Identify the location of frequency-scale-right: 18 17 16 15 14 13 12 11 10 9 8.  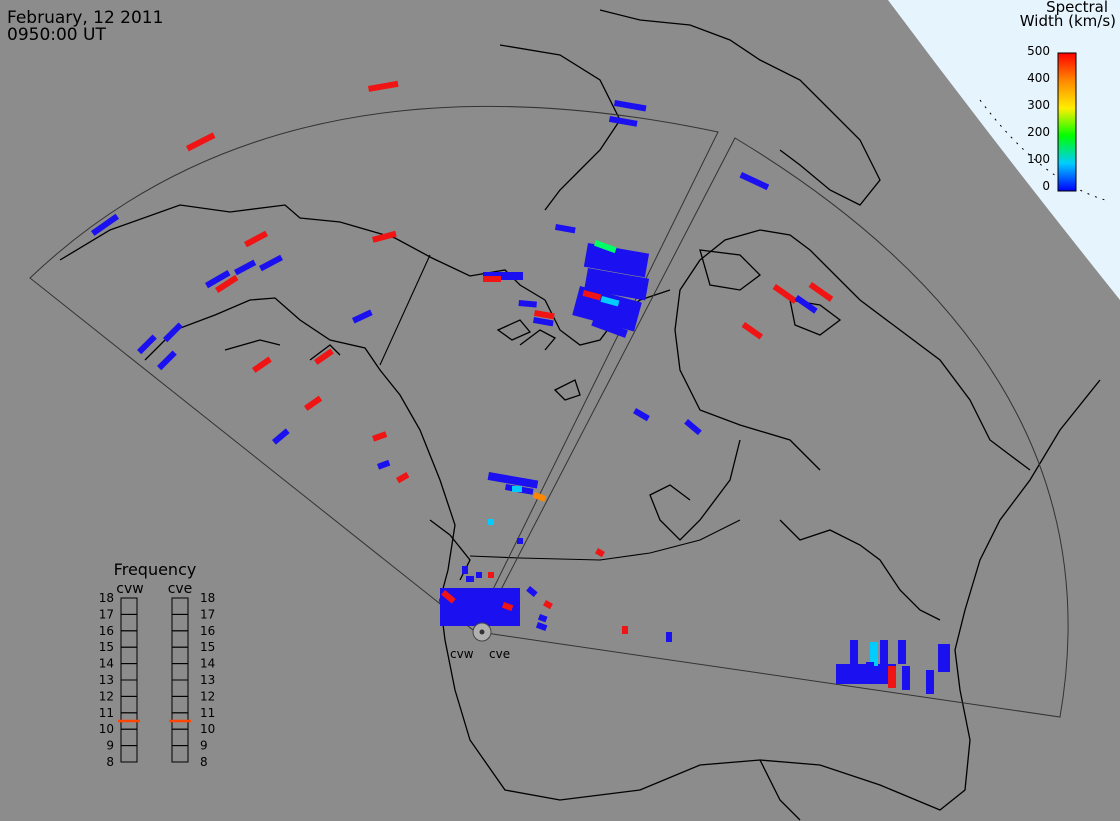
(207, 680).